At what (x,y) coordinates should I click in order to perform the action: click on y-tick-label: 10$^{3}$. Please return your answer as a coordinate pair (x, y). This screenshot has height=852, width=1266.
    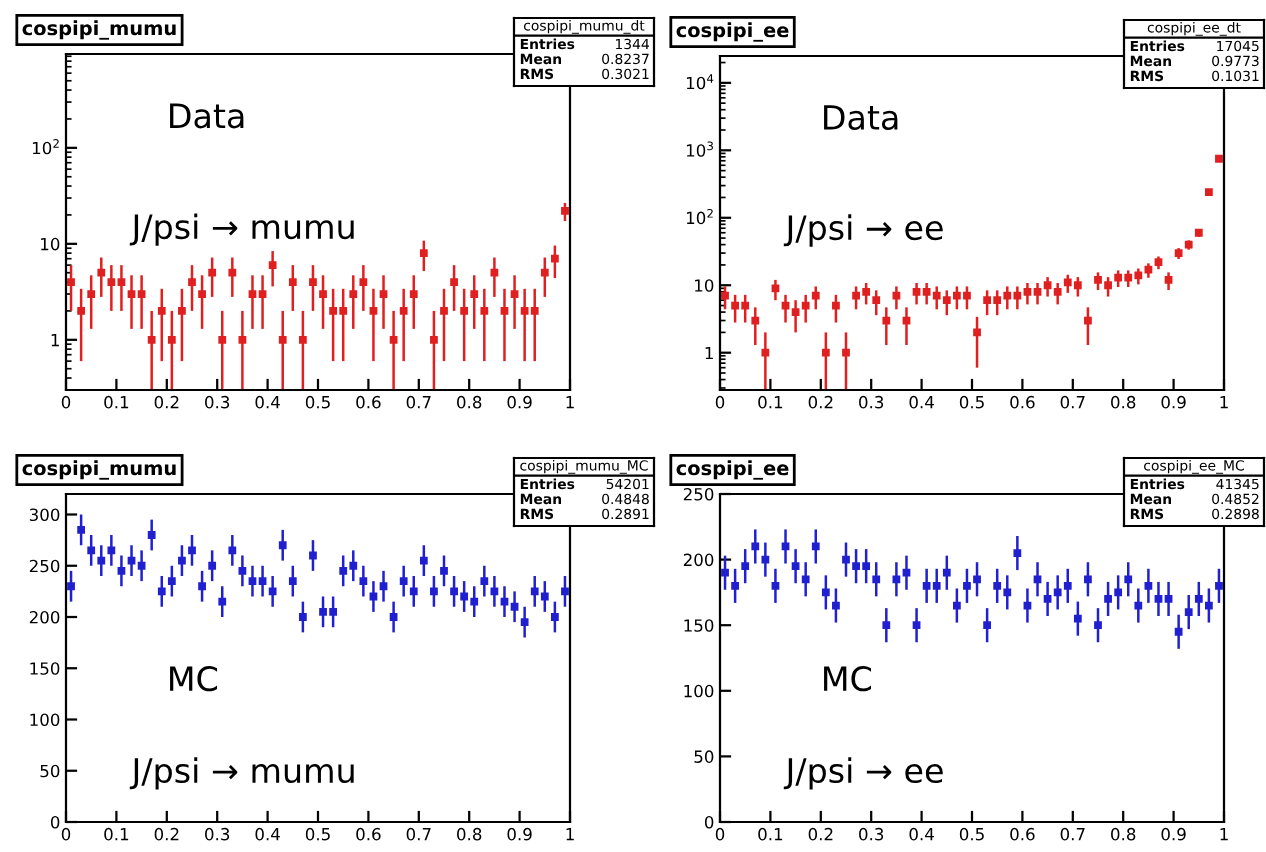
    Looking at the image, I should click on (699, 149).